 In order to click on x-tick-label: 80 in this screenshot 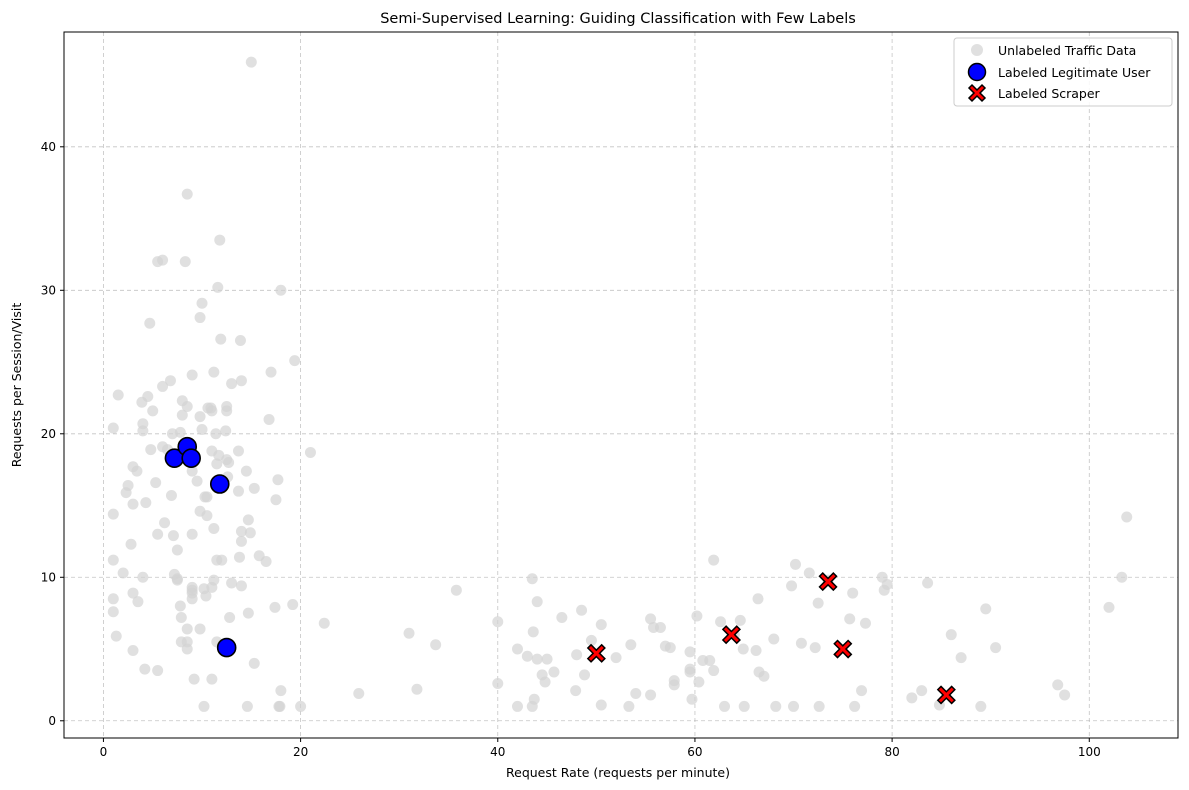, I will do `click(891, 752)`.